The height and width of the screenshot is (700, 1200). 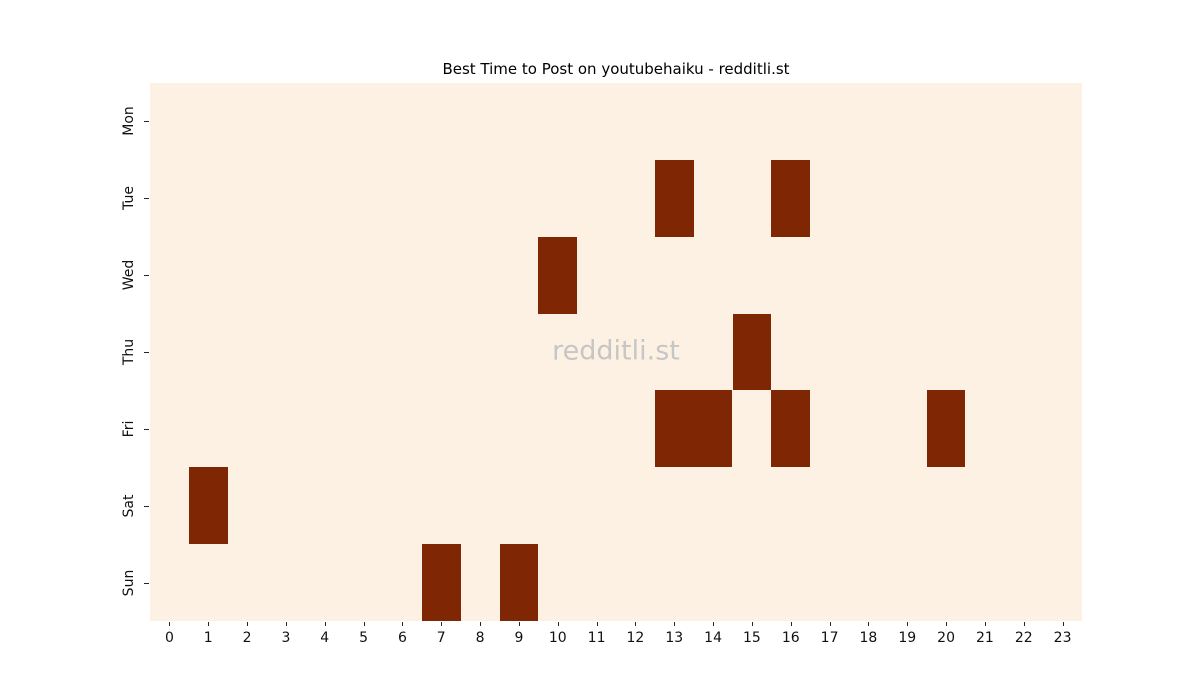 I want to click on x-tick-label: 16, so click(x=790, y=638).